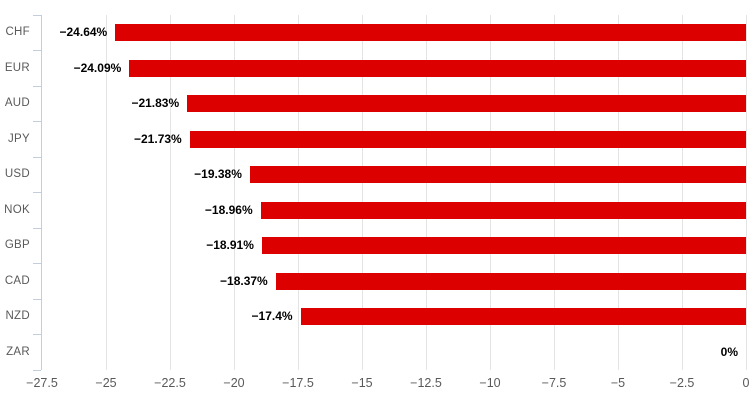  I want to click on bar-value-label: −18.37%, so click(244, 280).